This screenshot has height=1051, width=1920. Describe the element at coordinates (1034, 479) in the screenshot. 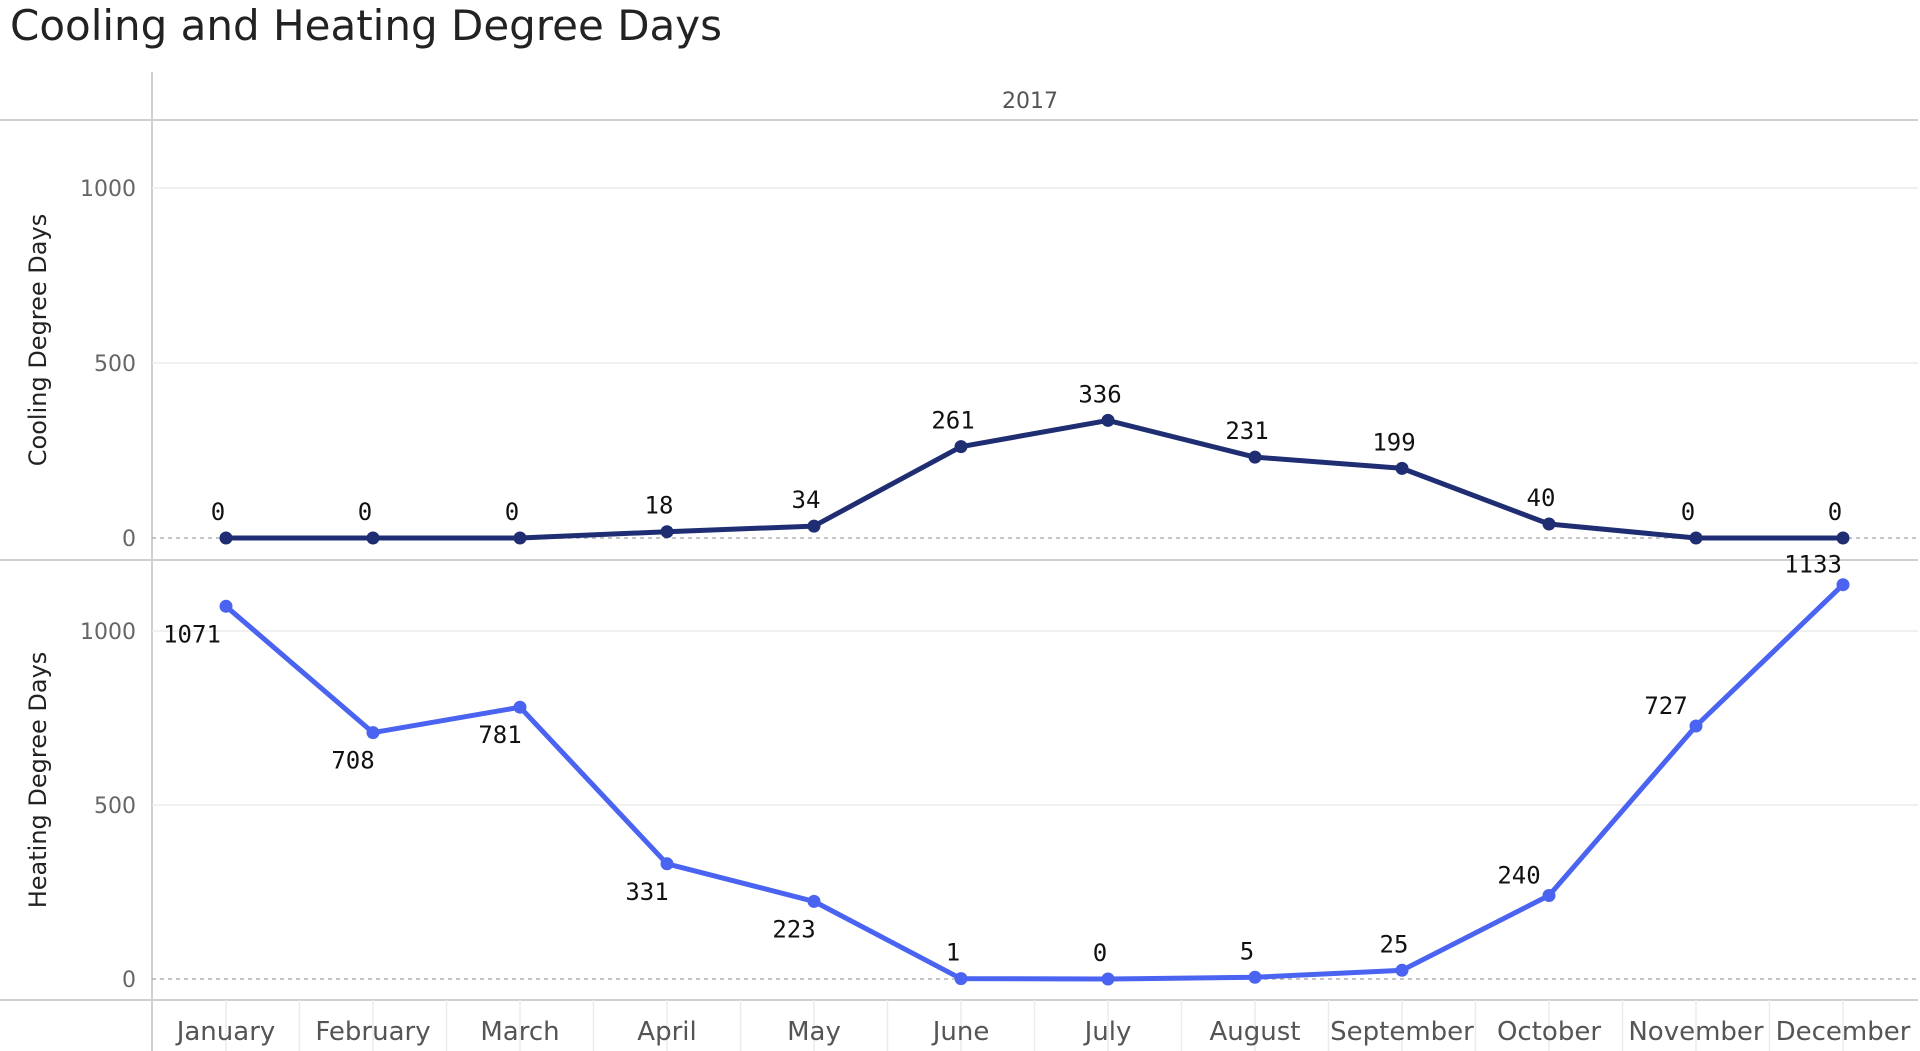

I see `cooling-series-line` at that location.